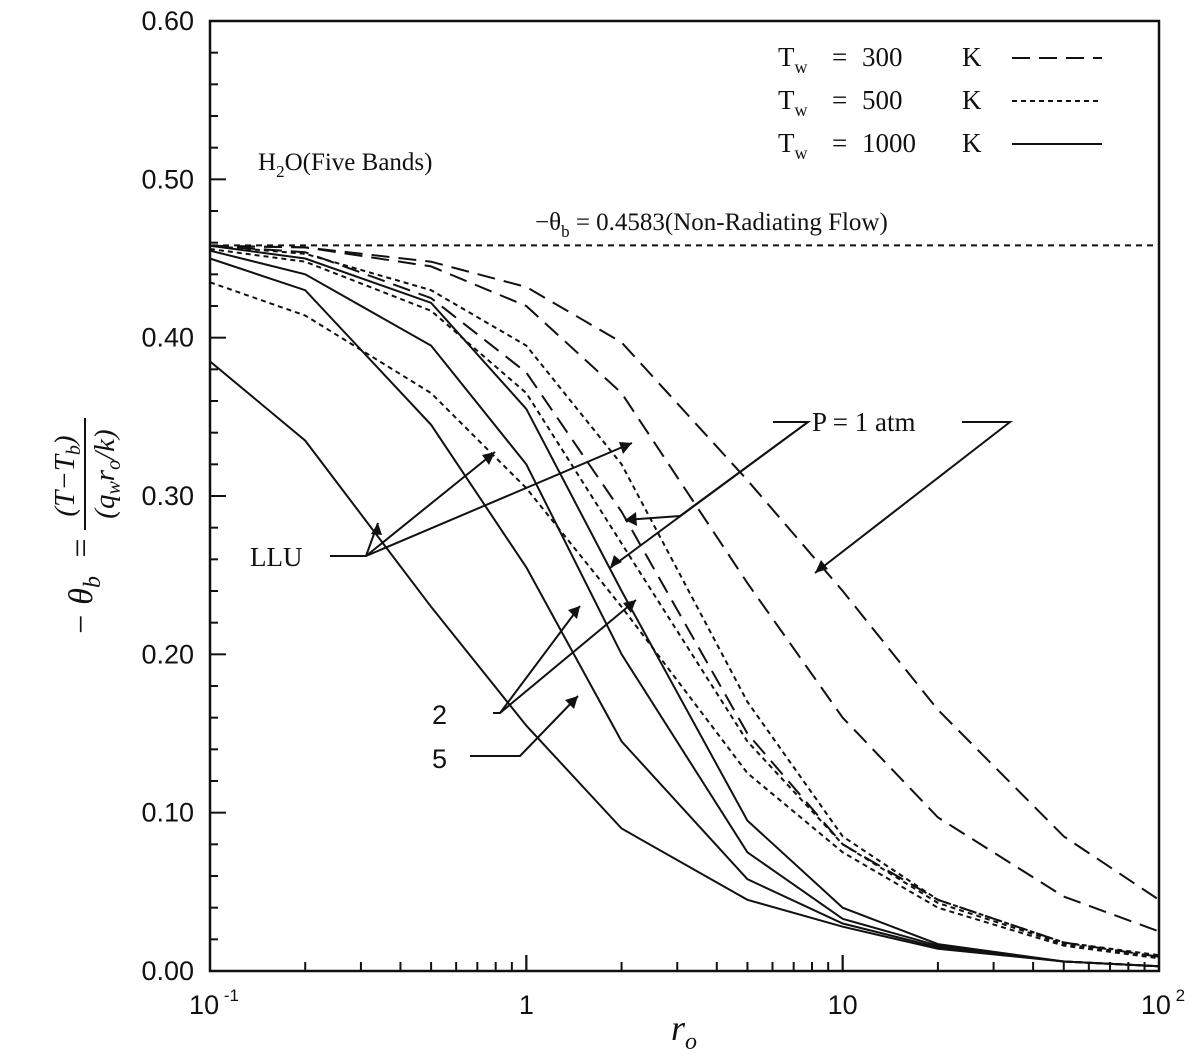 This screenshot has height=1059, width=1201. Describe the element at coordinates (729, 222) in the screenshot. I see `reference-label-post: = 0.4583(Non-Radiating Flow)` at that location.